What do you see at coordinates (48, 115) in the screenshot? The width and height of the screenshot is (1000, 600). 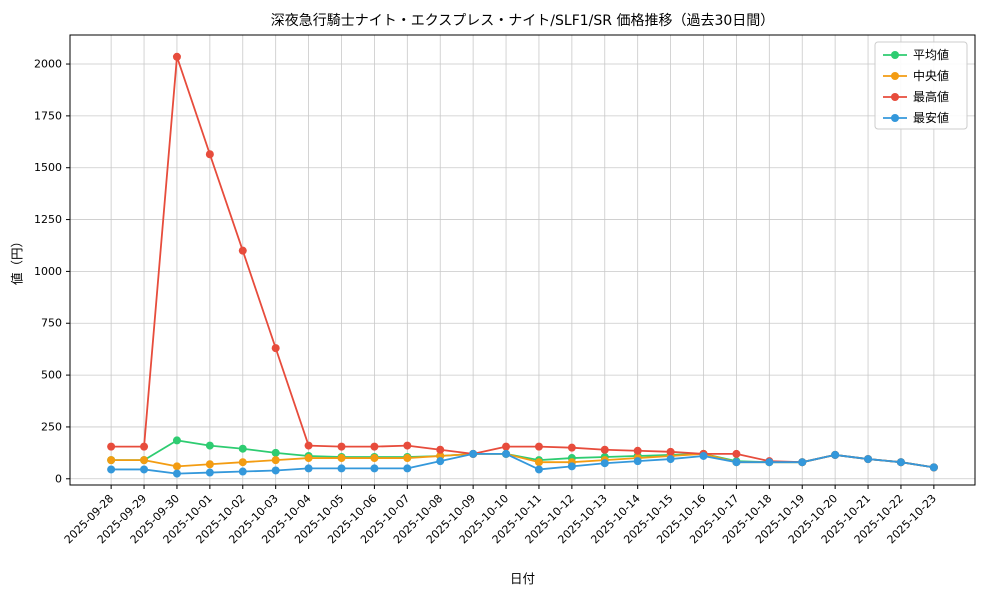 I see `y-tick-label: 1750` at bounding box center [48, 115].